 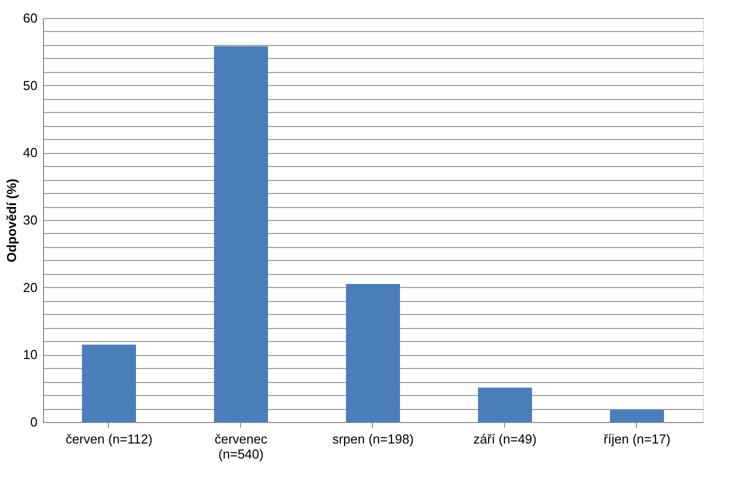 I want to click on y-tick-label: 50, so click(x=30, y=85).